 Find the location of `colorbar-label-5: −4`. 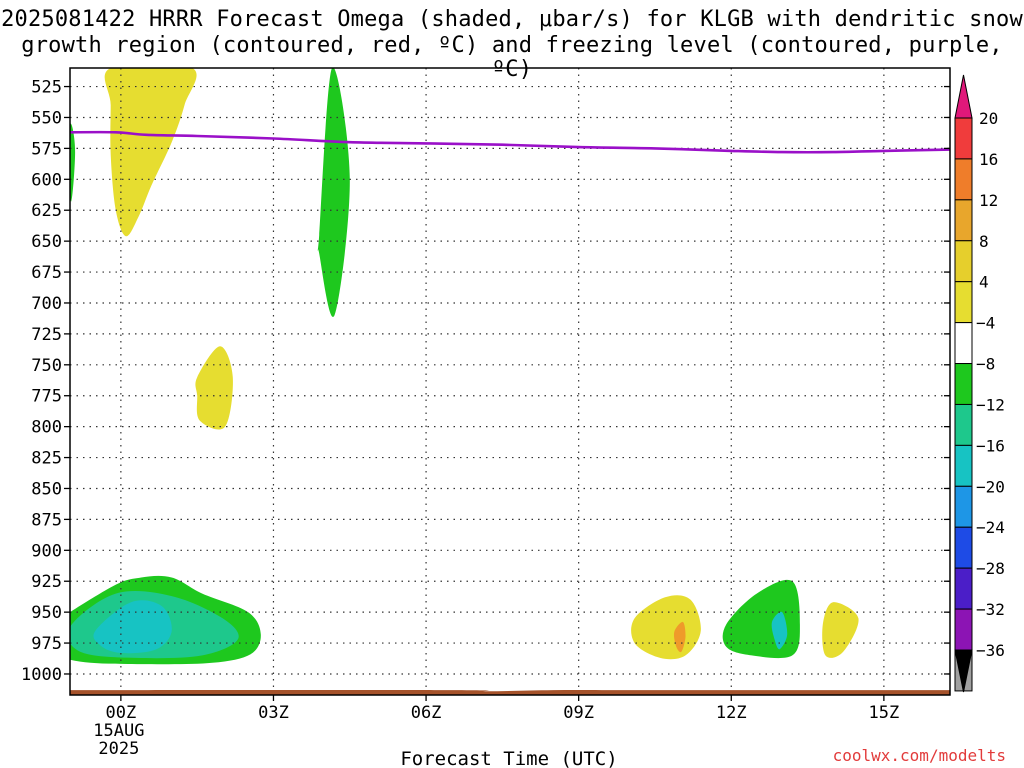

colorbar-label-5: −4 is located at coordinates (985, 323).